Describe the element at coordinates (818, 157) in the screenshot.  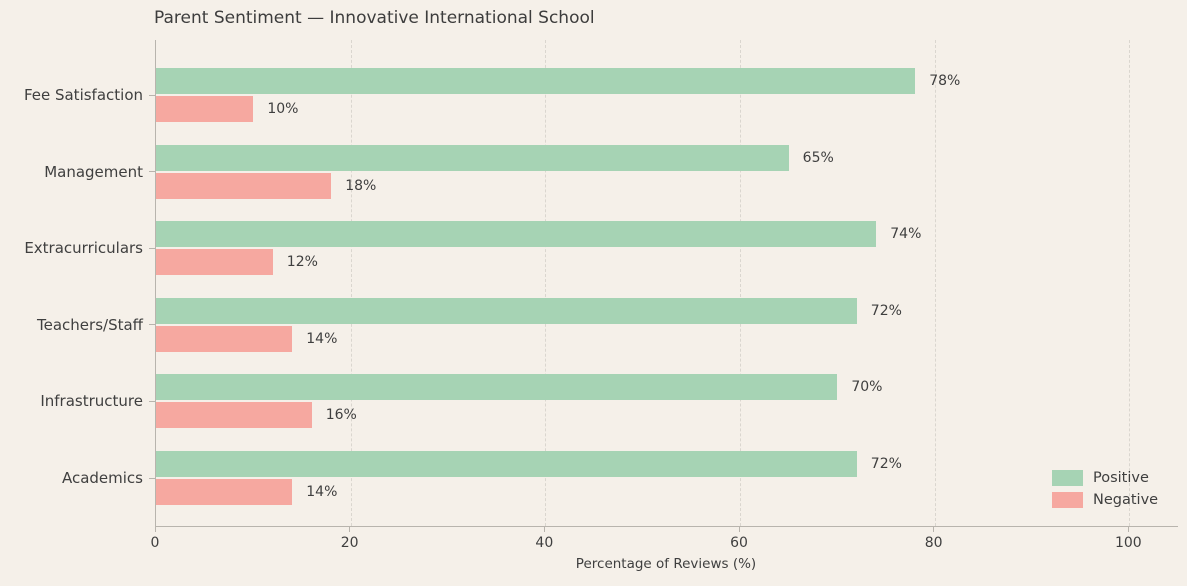
I see `bar-value-label-positive-1: 65%` at that location.